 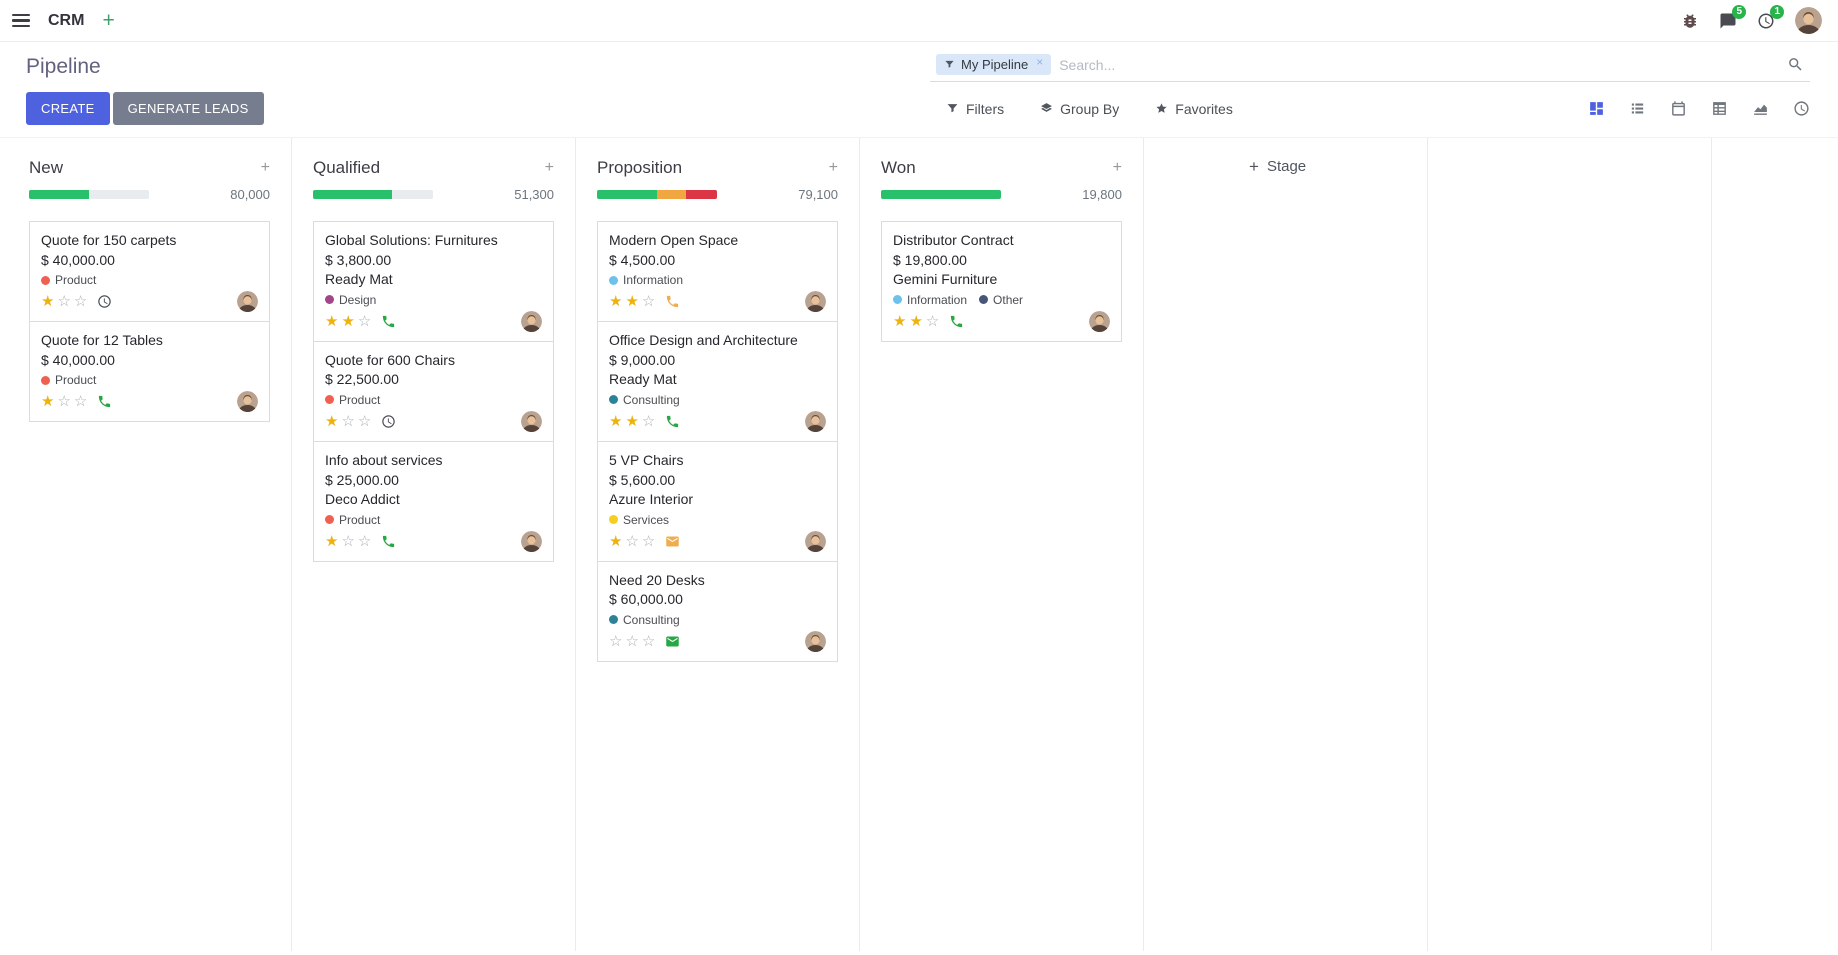 What do you see at coordinates (1678, 108) in the screenshot?
I see `view-calendar-icon` at bounding box center [1678, 108].